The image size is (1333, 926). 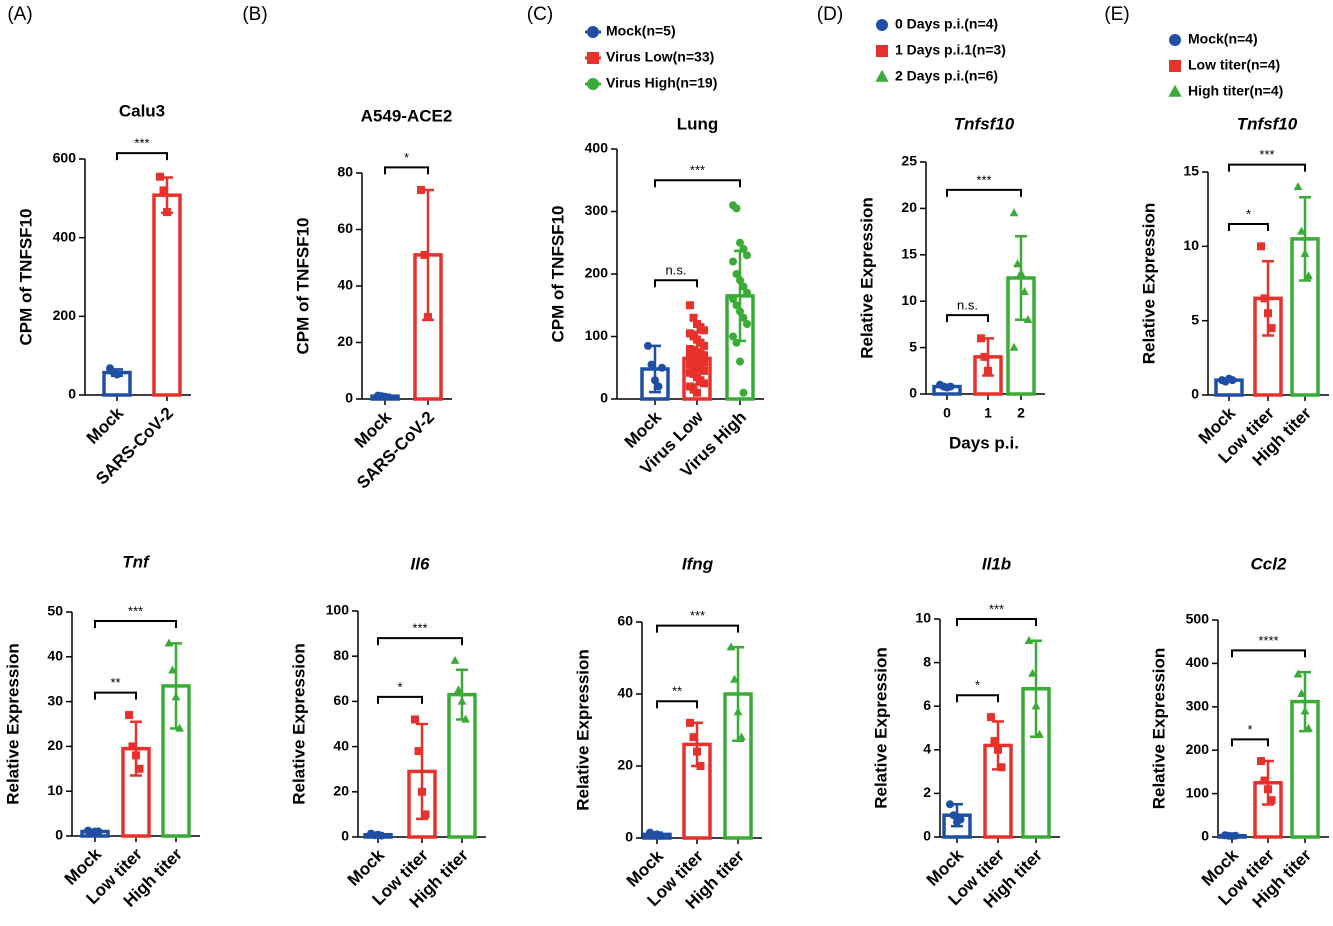 What do you see at coordinates (65, 158) in the screenshot?
I see `y-tick-label: 600` at bounding box center [65, 158].